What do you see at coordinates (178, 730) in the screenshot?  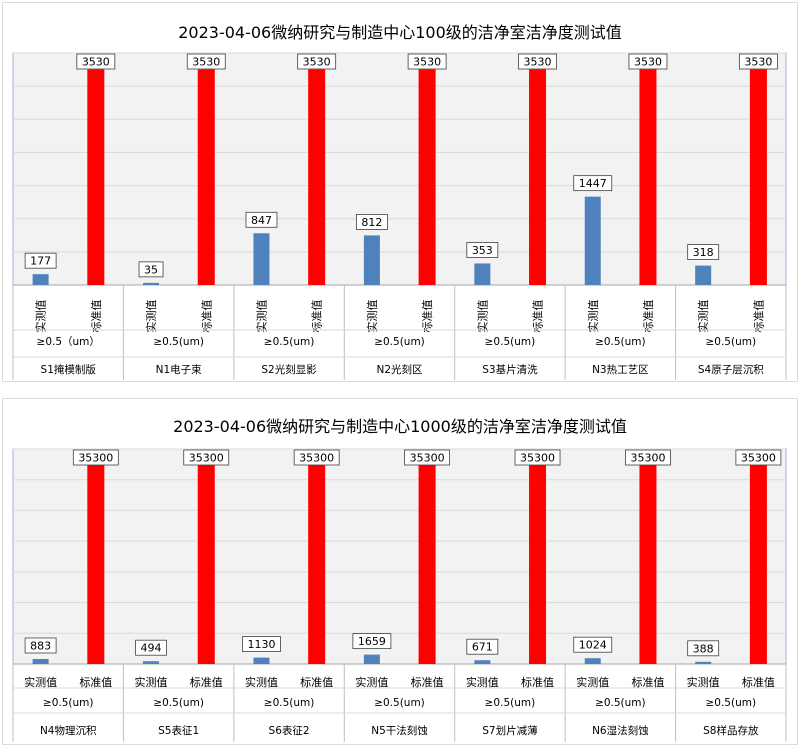 I see `category-label: S5表征1` at bounding box center [178, 730].